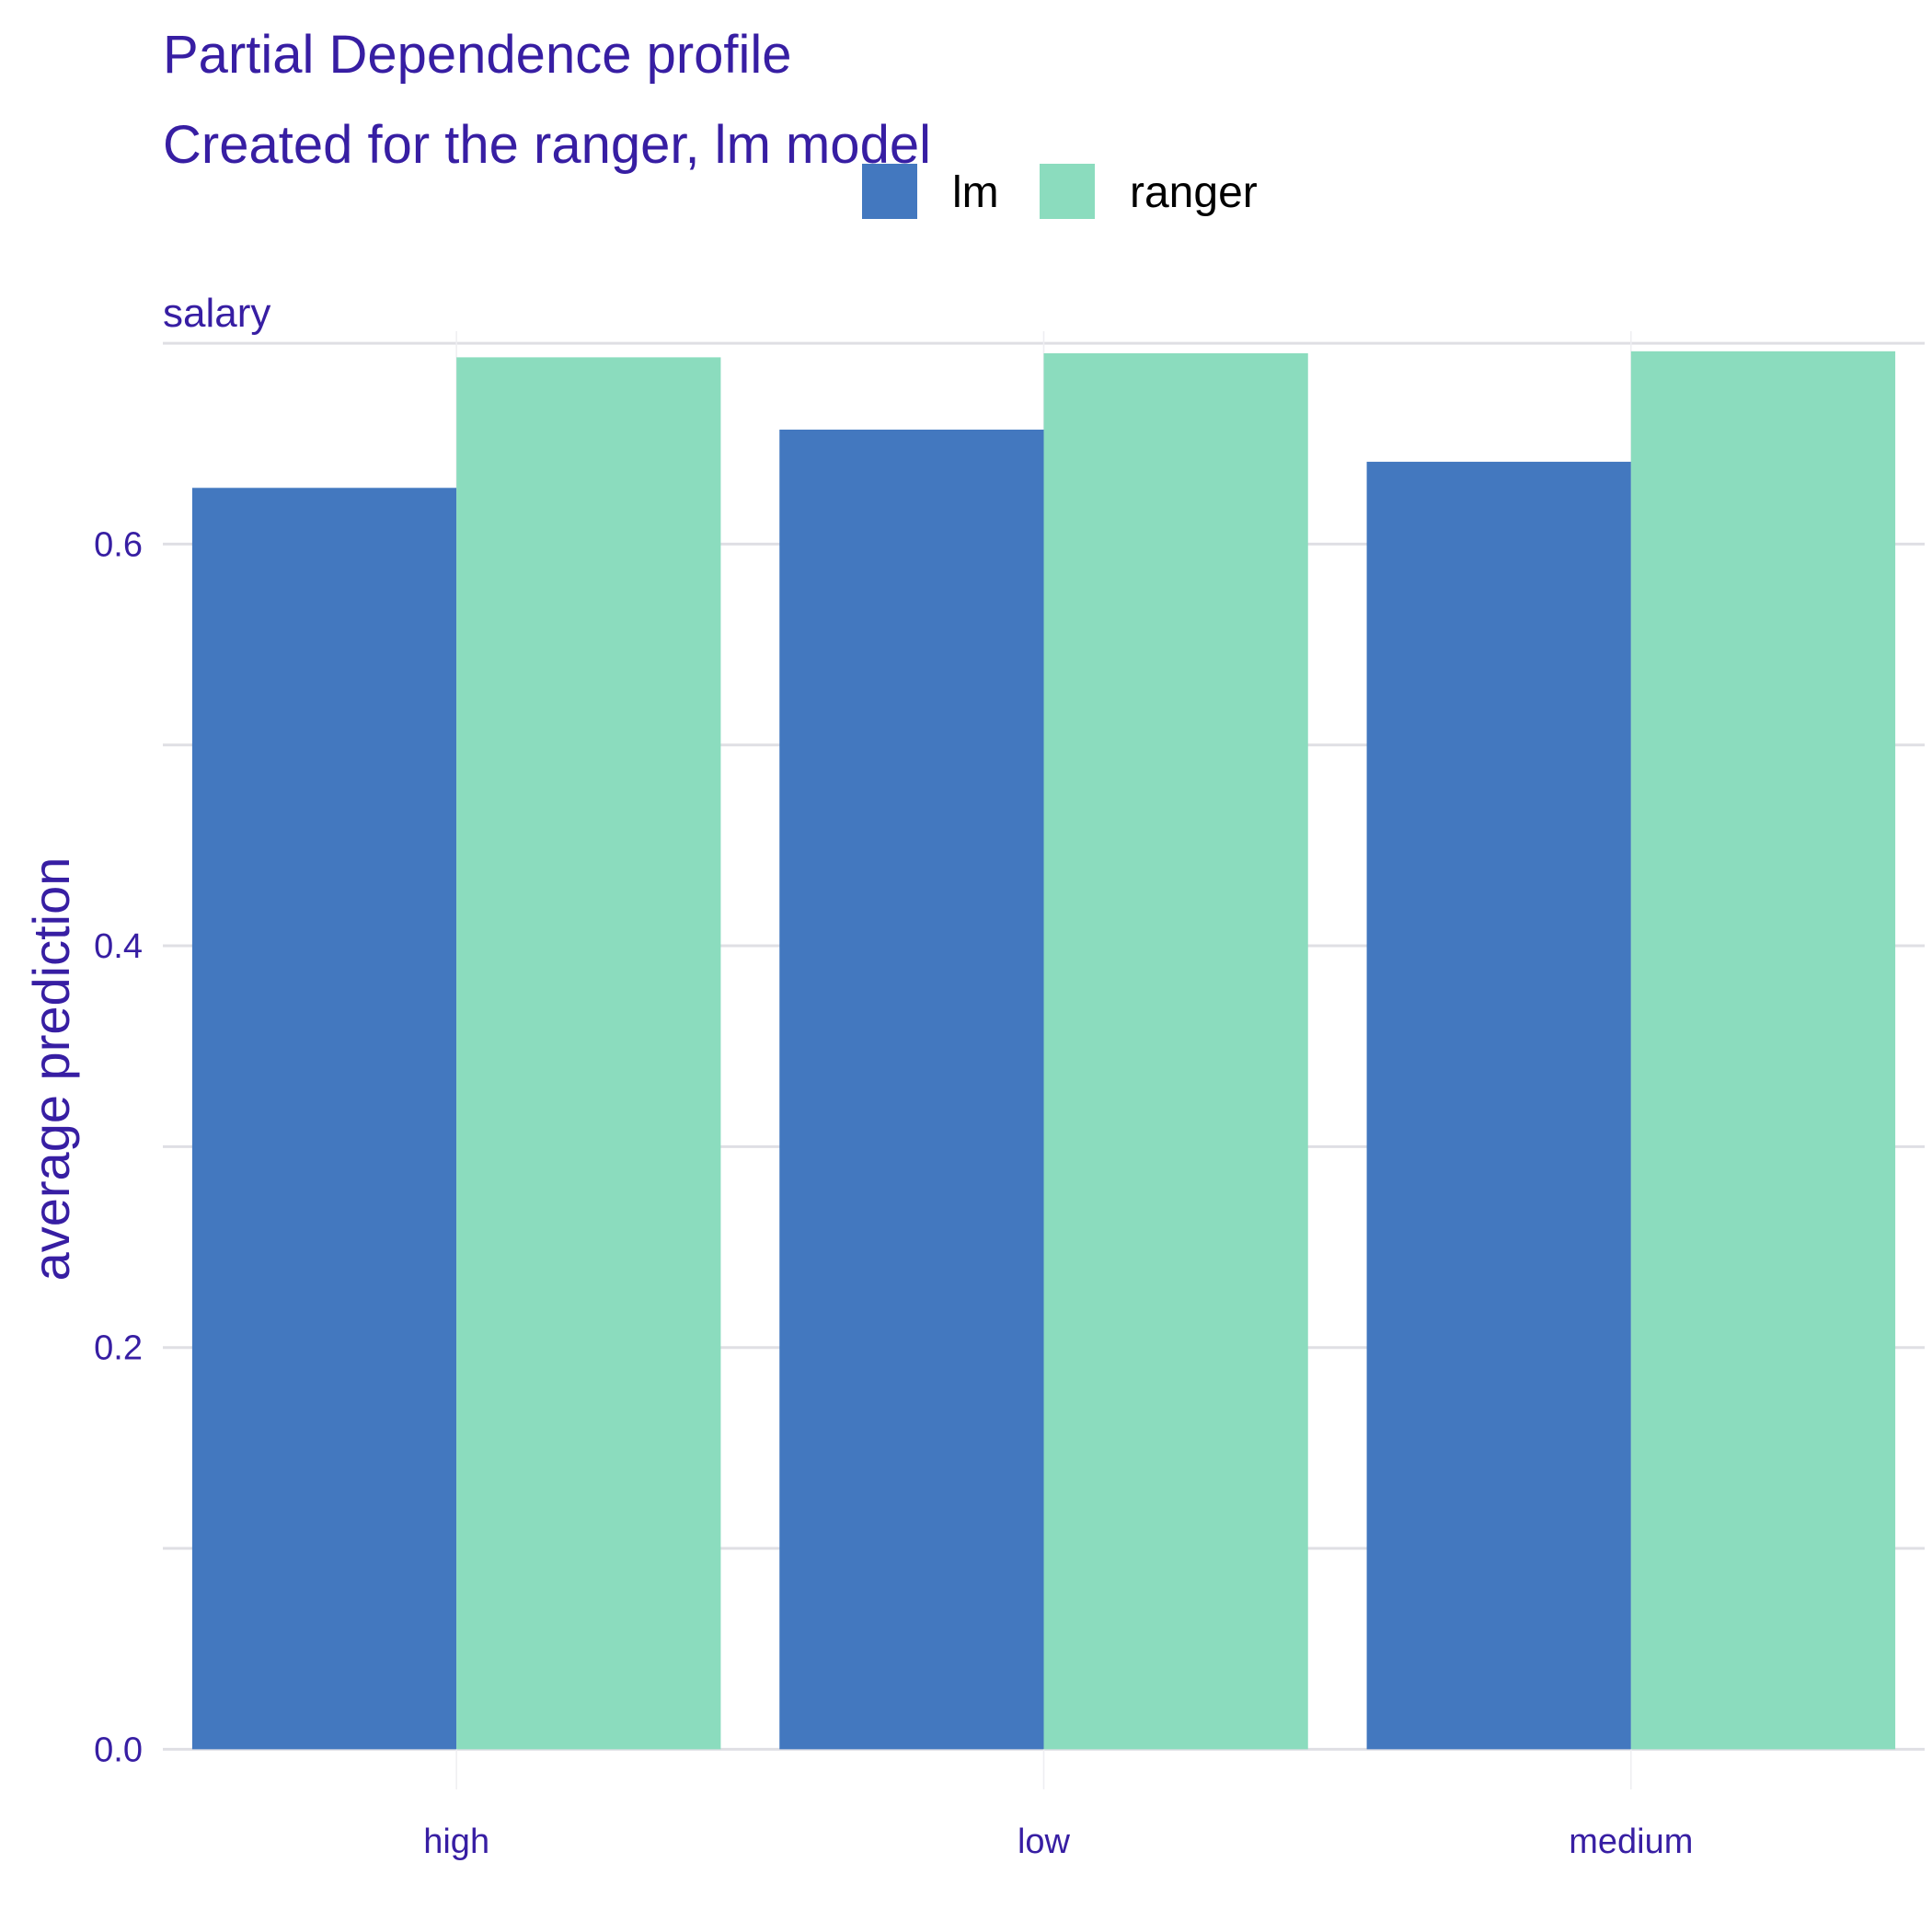  What do you see at coordinates (889, 191) in the screenshot?
I see `legend-key-lm` at bounding box center [889, 191].